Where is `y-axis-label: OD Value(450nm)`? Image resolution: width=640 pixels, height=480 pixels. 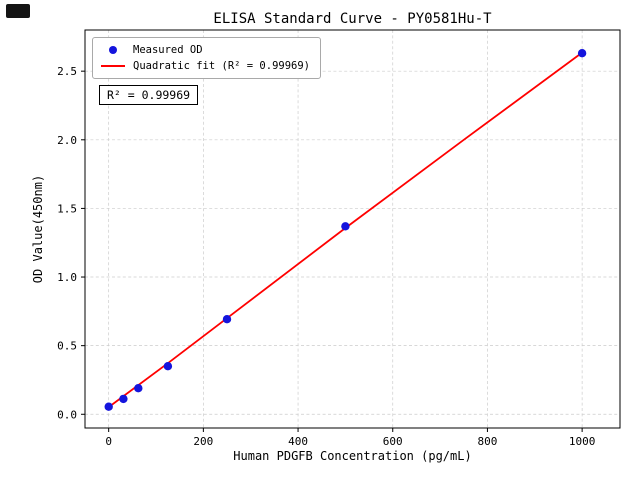 y-axis-label: OD Value(450nm) is located at coordinates (38, 229).